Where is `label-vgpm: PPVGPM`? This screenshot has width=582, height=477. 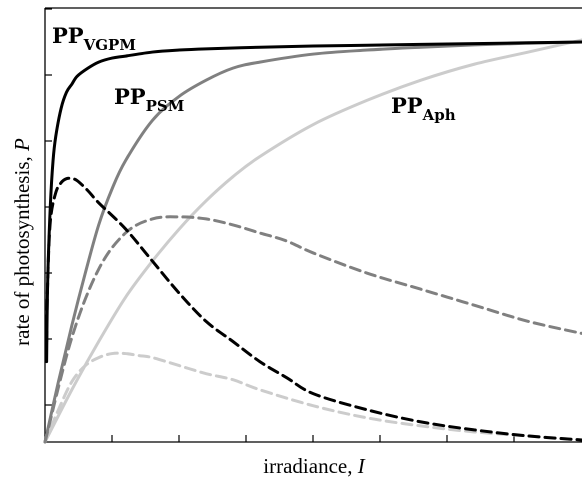
label-vgpm: PPVGPM is located at coordinates (94, 38).